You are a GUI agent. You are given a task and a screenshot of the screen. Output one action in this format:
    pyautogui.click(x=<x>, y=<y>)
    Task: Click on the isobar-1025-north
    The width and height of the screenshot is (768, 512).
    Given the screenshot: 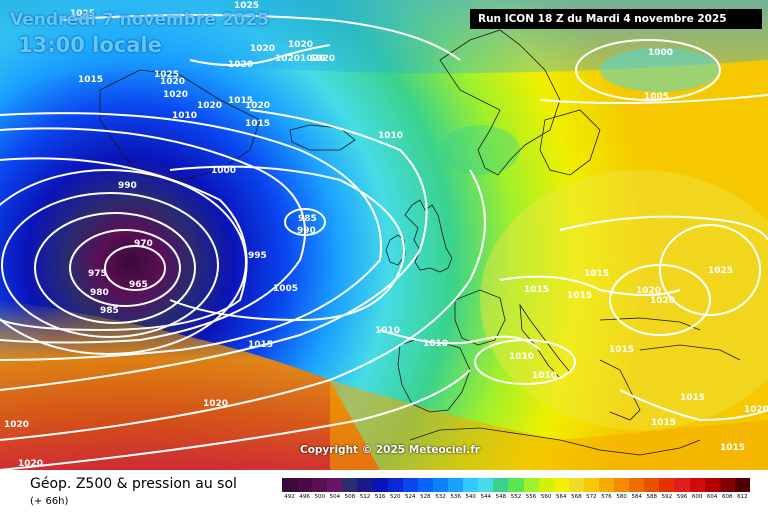 What is the action you would take?
    pyautogui.click(x=260, y=37)
    